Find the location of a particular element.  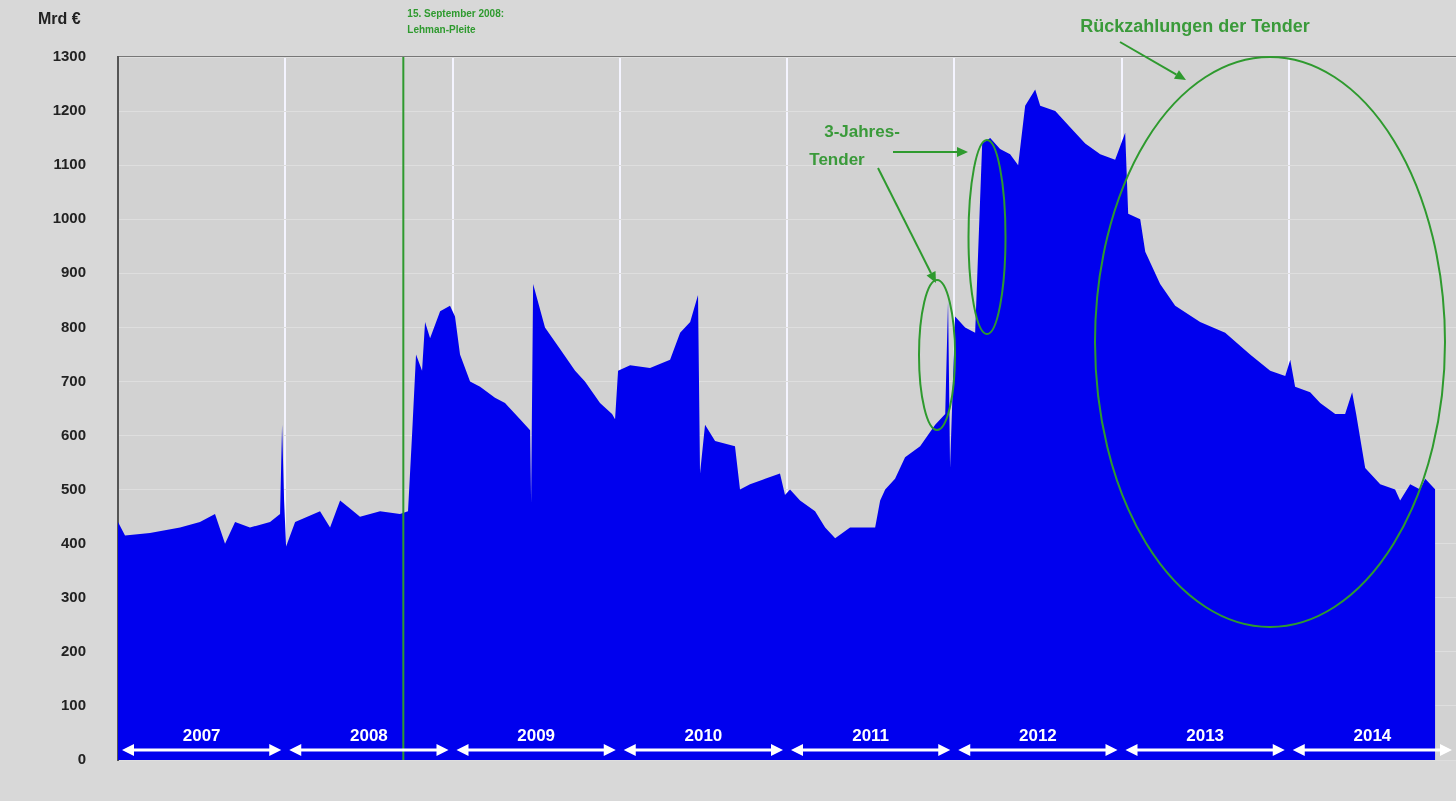

y-tick-label: 700 is located at coordinates (73, 380).